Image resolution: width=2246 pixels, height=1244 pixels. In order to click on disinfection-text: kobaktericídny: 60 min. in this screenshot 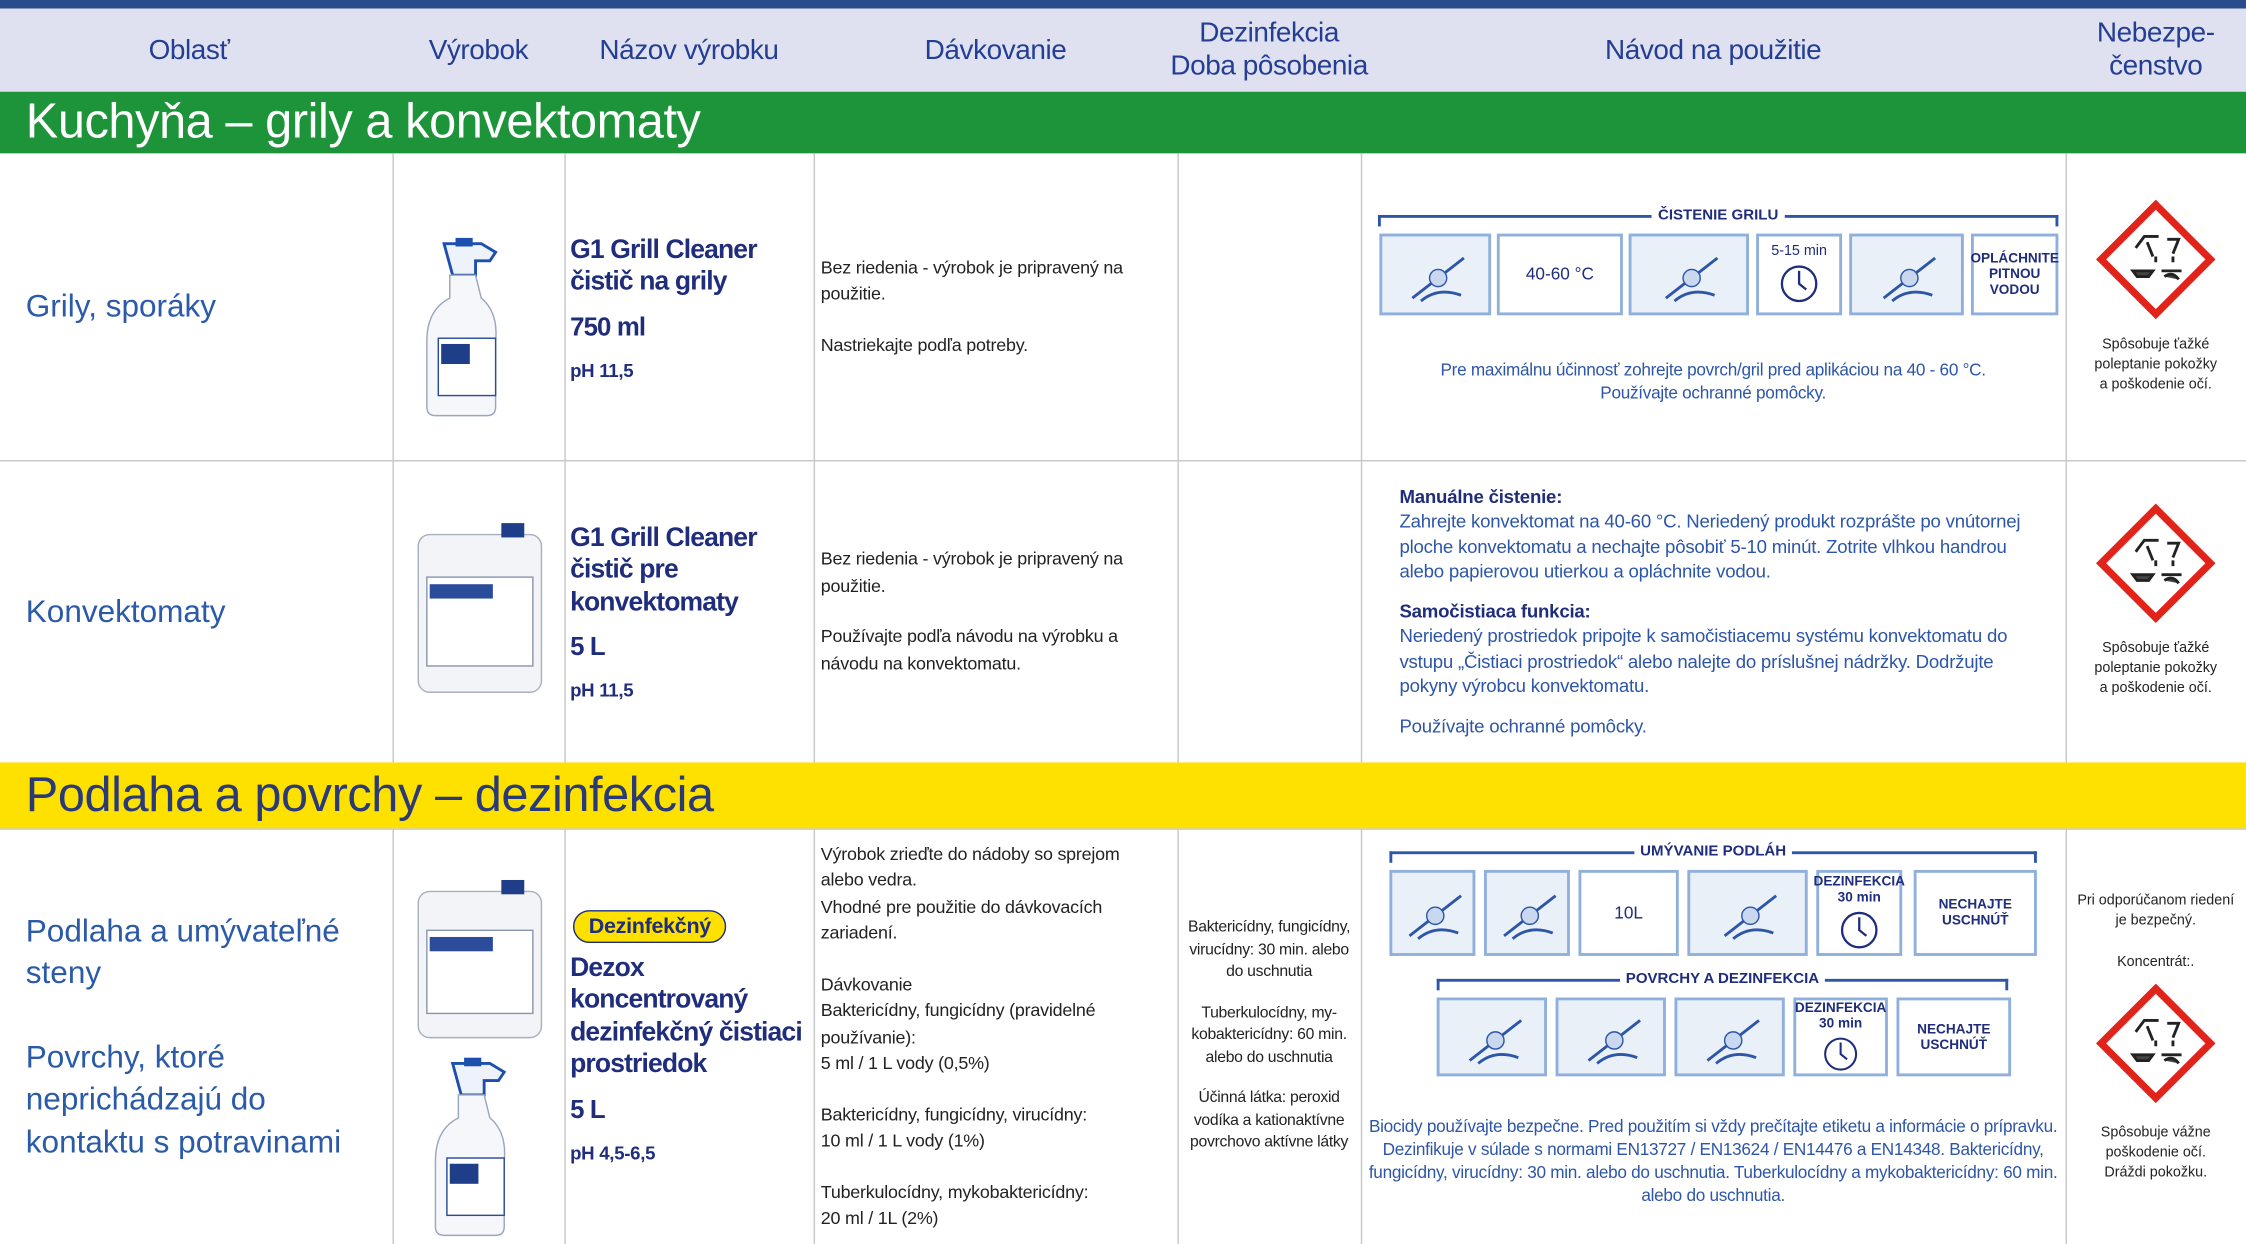, I will do `click(1269, 1035)`.